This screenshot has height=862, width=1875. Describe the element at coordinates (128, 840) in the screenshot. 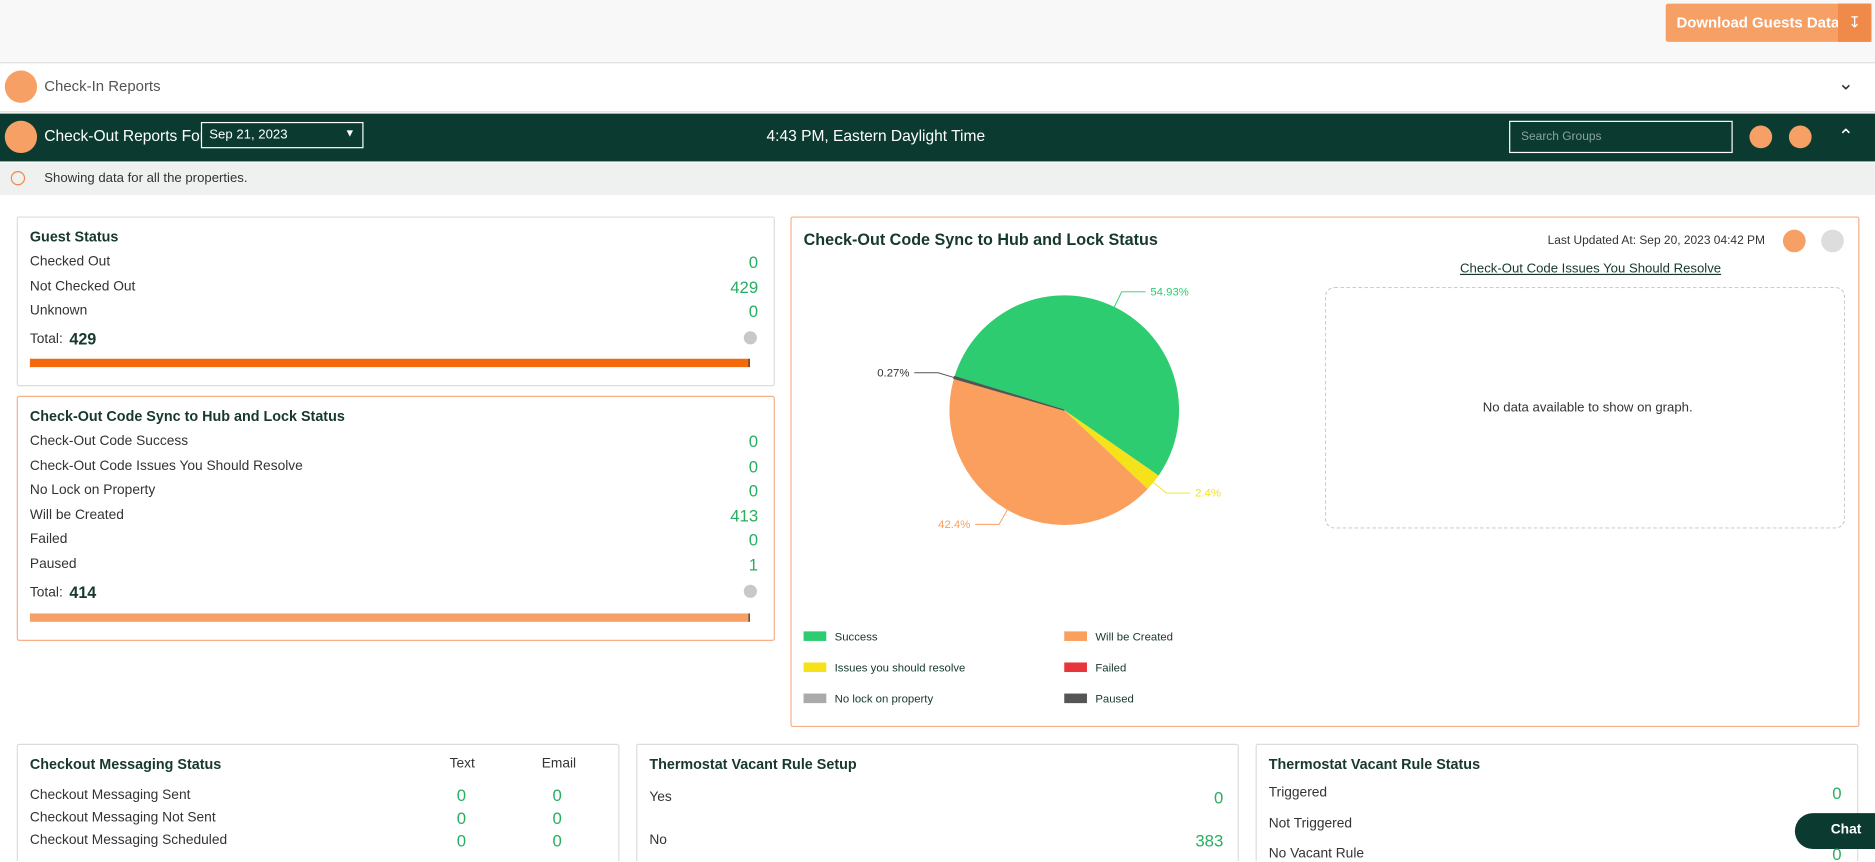

I see `row-label: Checkout Messaging Scheduled` at that location.